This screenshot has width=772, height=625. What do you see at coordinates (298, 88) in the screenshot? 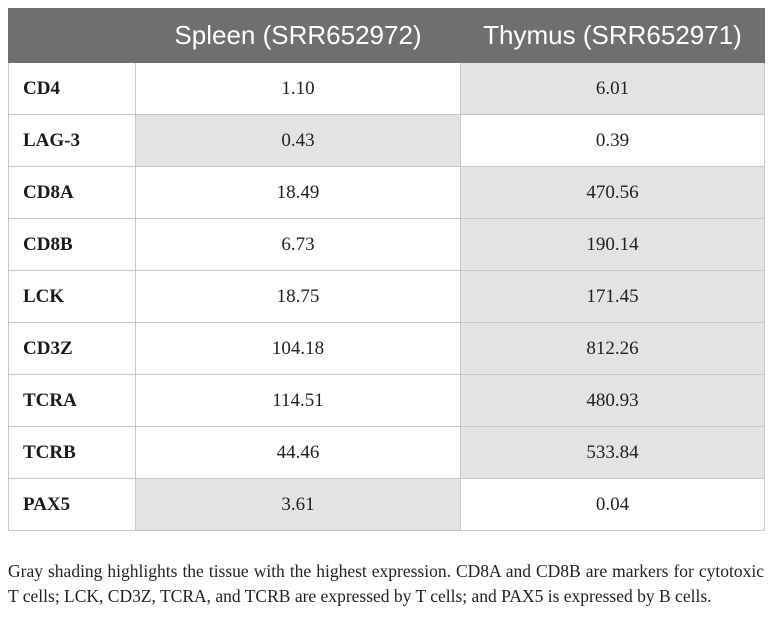
I see `spleen-value-cell: 1.10` at bounding box center [298, 88].